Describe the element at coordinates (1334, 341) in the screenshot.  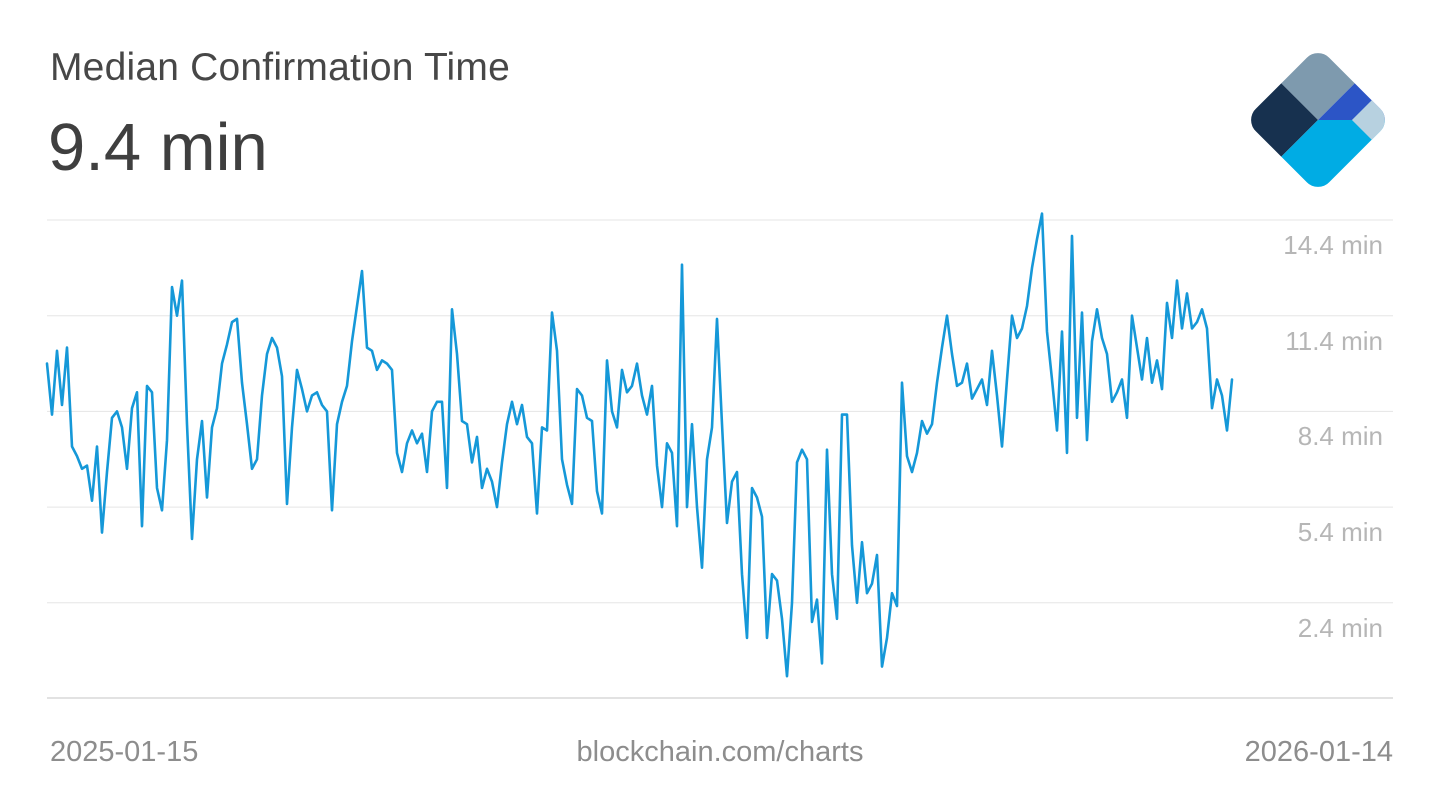
I see `y-tick-label: 11.4 min` at that location.